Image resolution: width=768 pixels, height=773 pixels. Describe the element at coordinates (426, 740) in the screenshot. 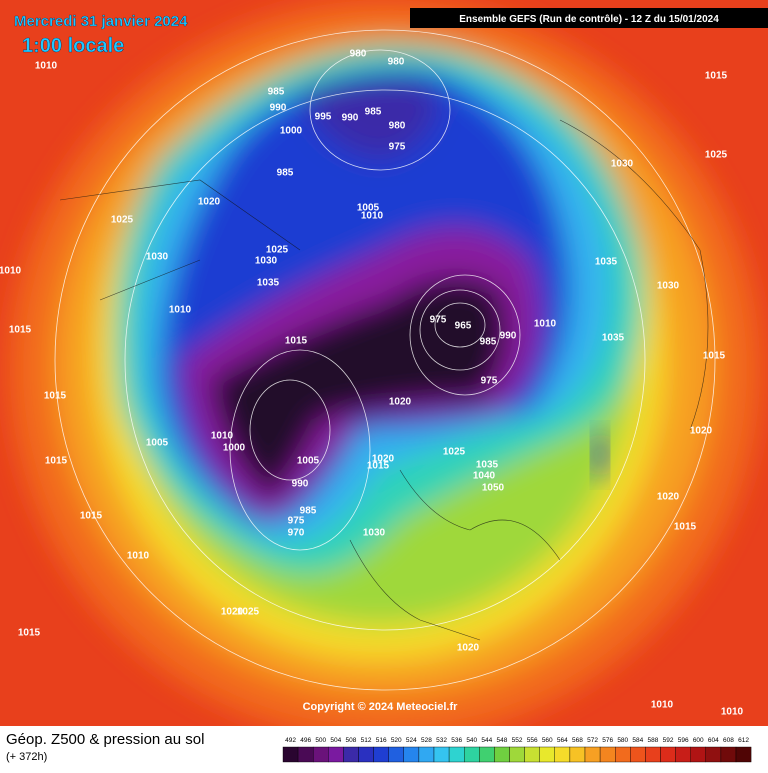

I see `scale-label: 528` at that location.